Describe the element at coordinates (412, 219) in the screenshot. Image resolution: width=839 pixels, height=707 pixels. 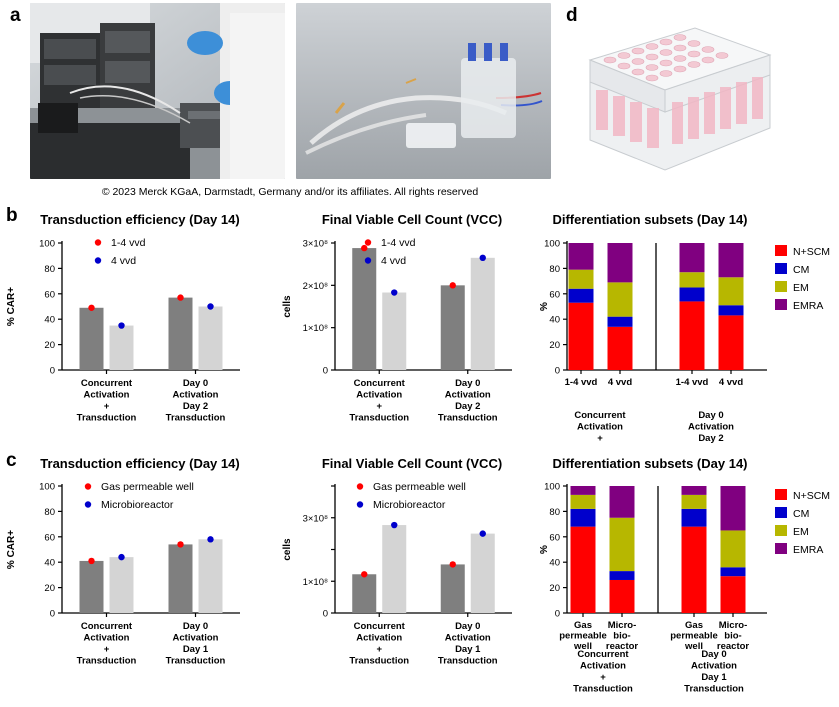
I see `chart-title: Final Viable Cell Count (VCC)` at that location.